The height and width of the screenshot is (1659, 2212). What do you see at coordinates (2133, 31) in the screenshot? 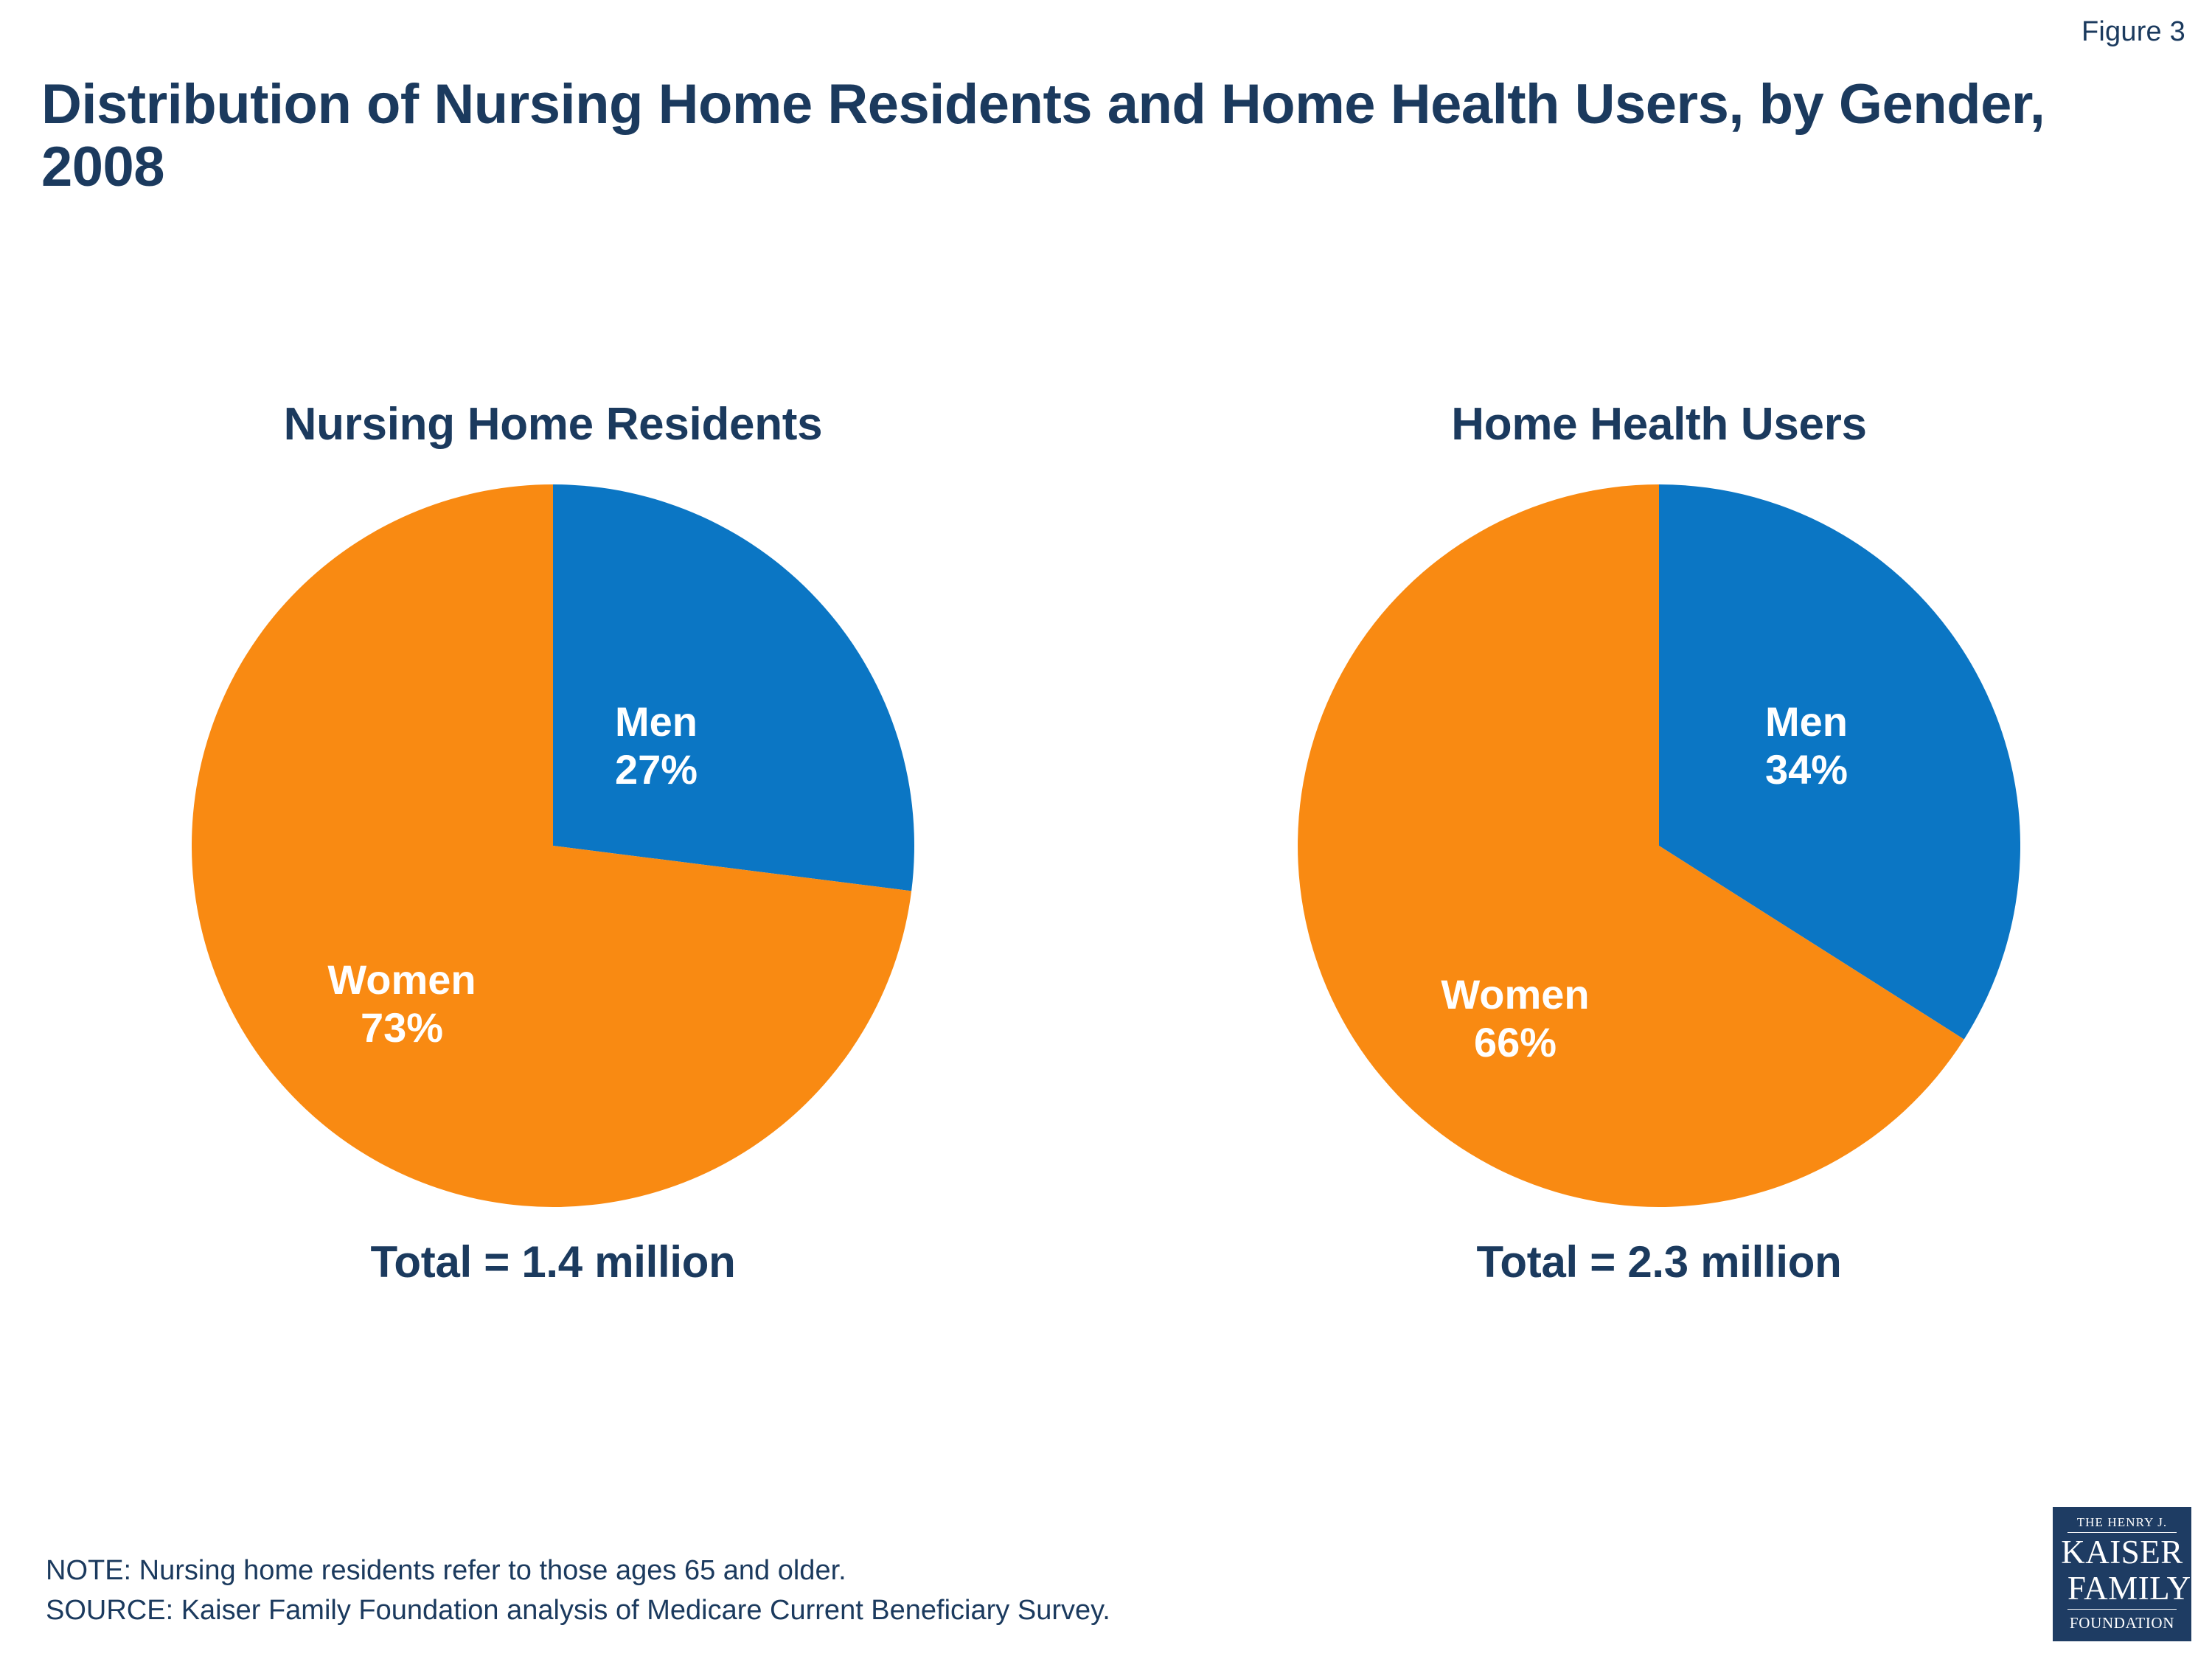
I see `figure-number: Figure 3` at bounding box center [2133, 31].